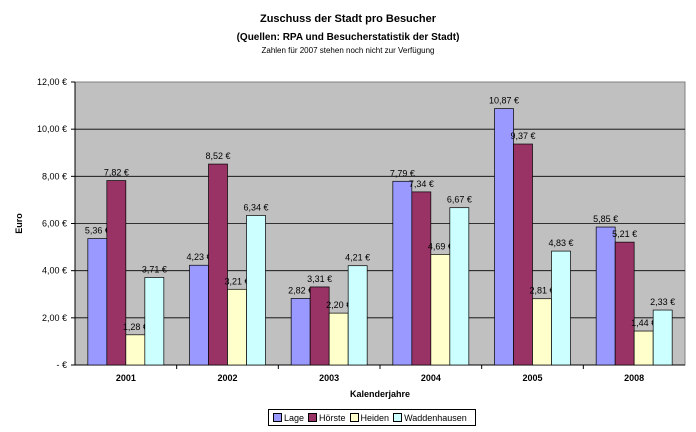 The width and height of the screenshot is (696, 432). What do you see at coordinates (634, 378) in the screenshot?
I see `x-tick-label: 2008` at bounding box center [634, 378].